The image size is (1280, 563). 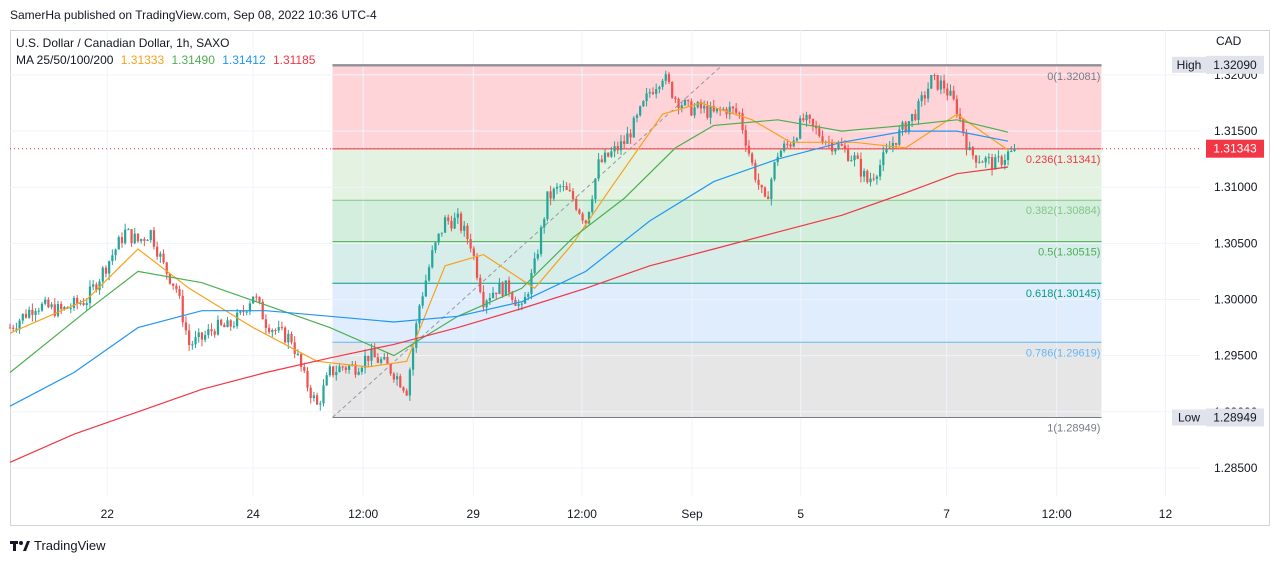 What do you see at coordinates (1063, 353) in the screenshot?
I see `fib-label-0.786: 0.786(1.29619)` at bounding box center [1063, 353].